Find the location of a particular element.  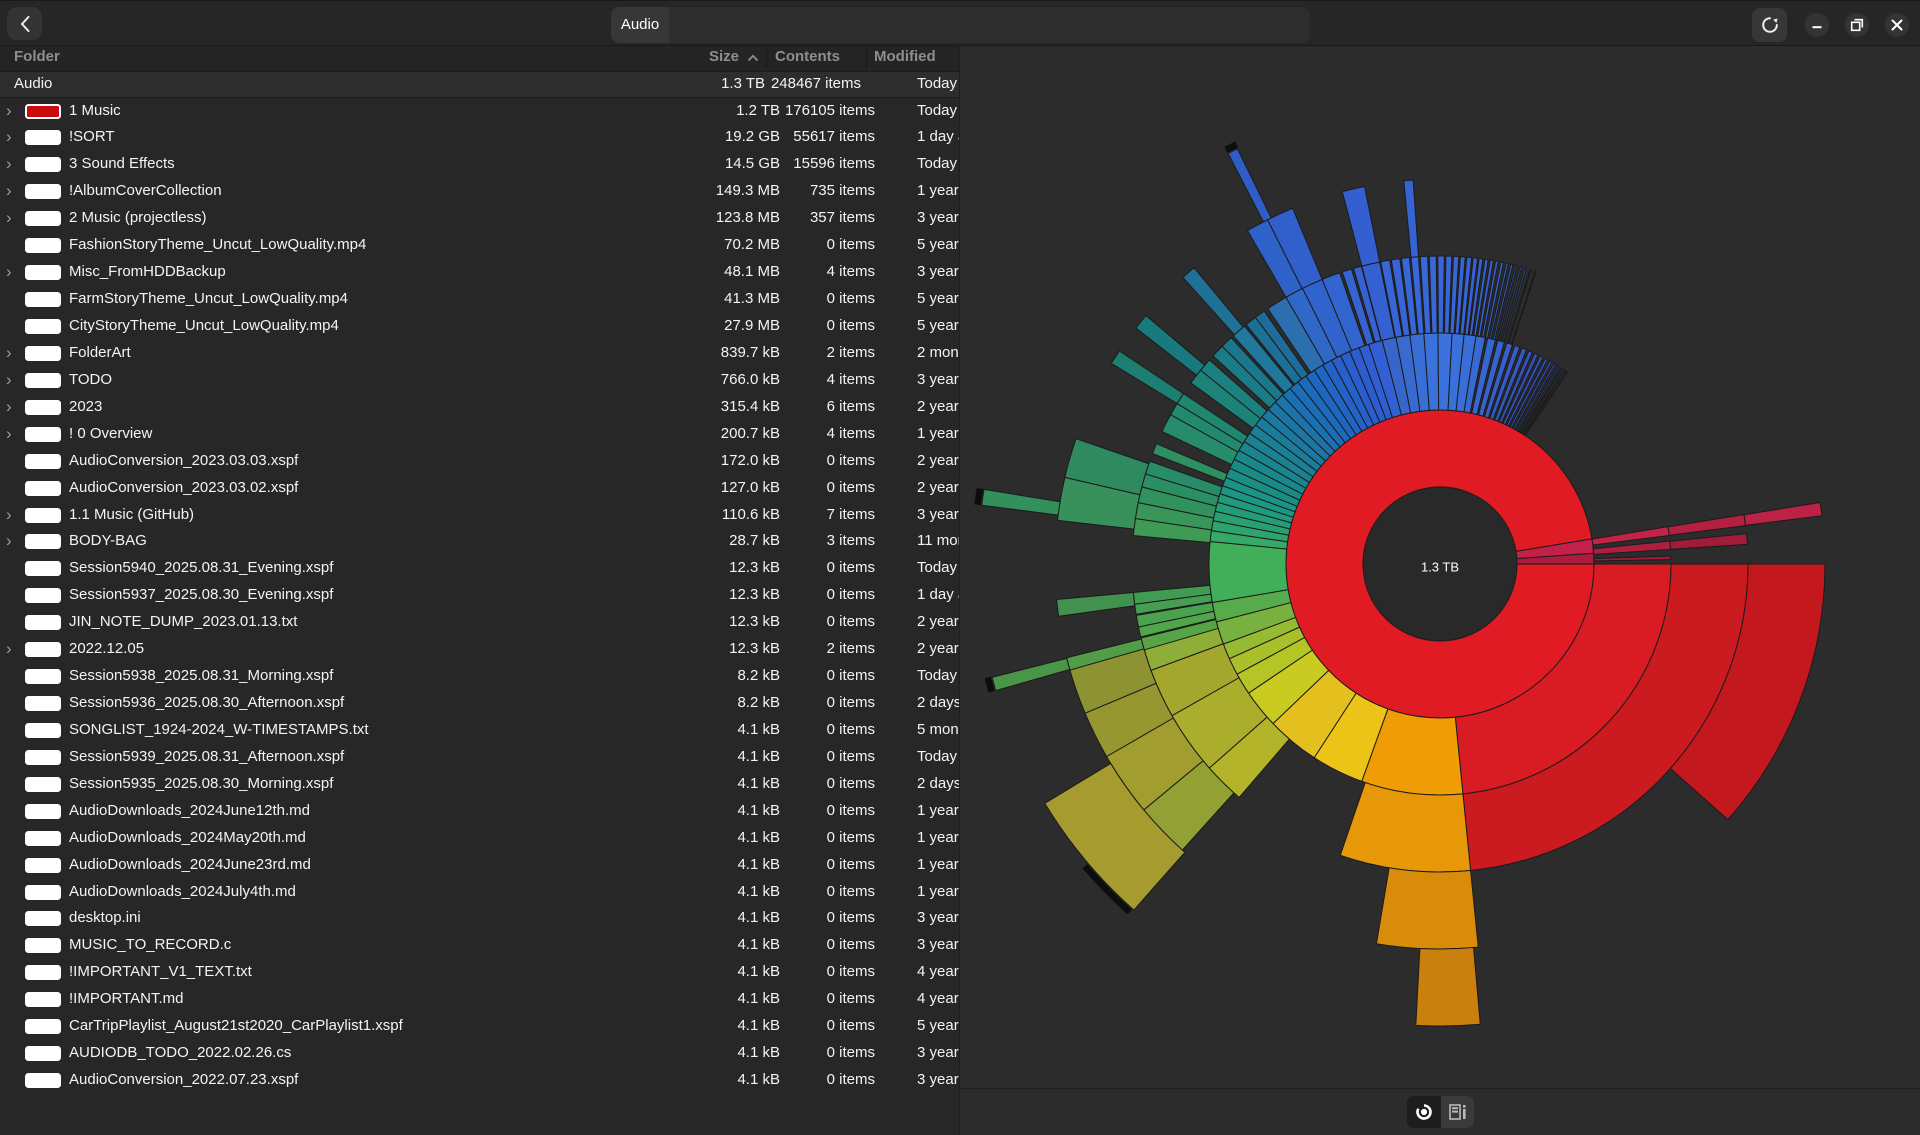

svg-text: 1.3 TB is located at coordinates (1440, 567).